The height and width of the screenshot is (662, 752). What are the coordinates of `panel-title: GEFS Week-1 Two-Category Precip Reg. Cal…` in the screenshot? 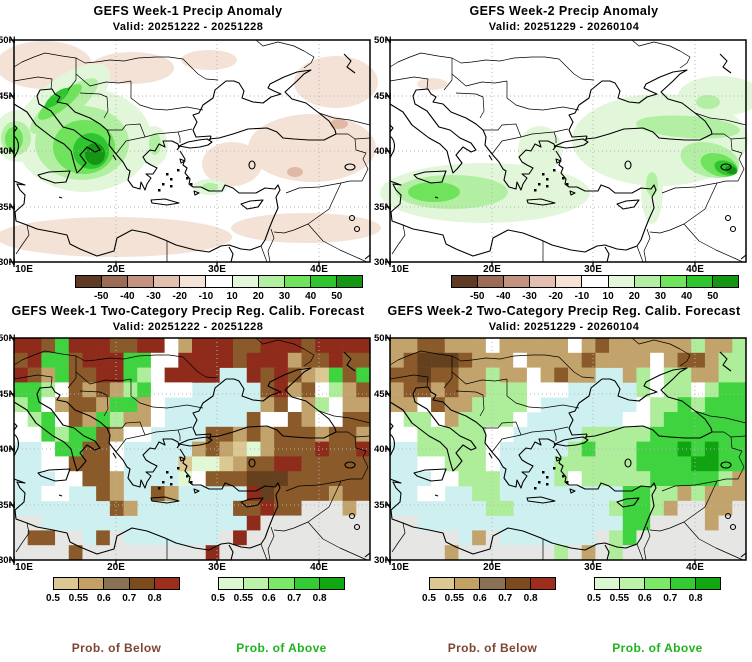 It's located at (188, 311).